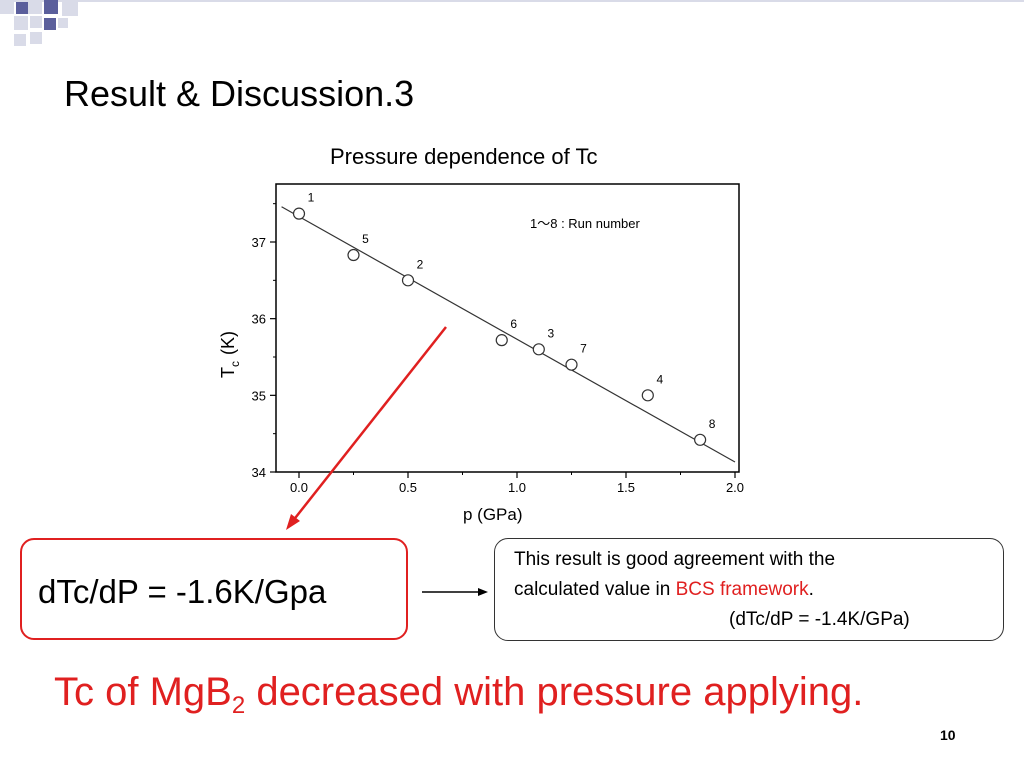 Image resolution: width=1024 pixels, height=768 pixels. What do you see at coordinates (583, 349) in the screenshot?
I see `data-point-label: 7` at bounding box center [583, 349].